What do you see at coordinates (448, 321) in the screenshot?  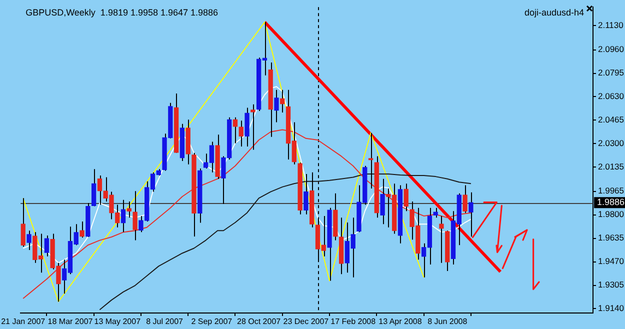 I see `x-tick-label: 8 Jun 2008` at bounding box center [448, 321].